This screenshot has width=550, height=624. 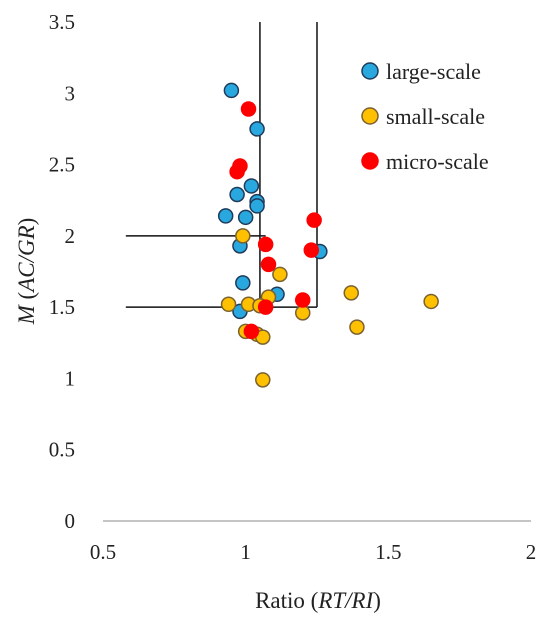 What do you see at coordinates (370, 71) in the screenshot?
I see `legend-marker-large-scale` at bounding box center [370, 71].